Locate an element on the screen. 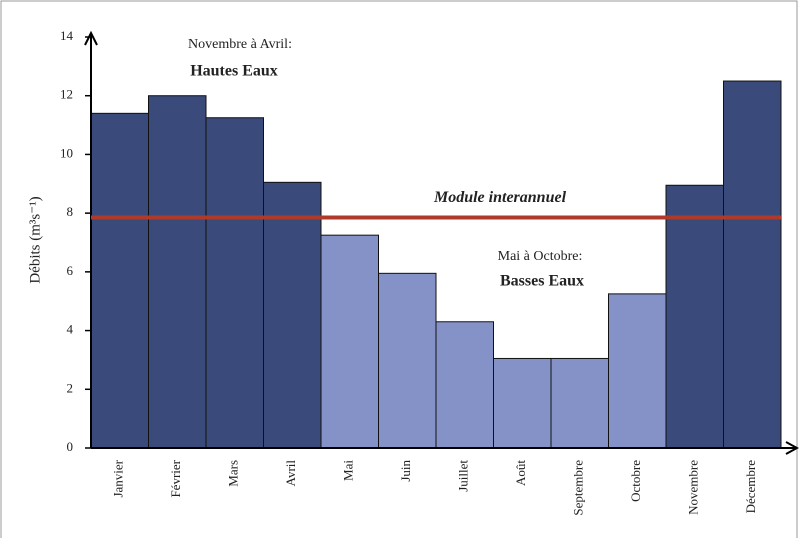 The height and width of the screenshot is (538, 799). annotation: Mai à Octobre: is located at coordinates (540, 256).